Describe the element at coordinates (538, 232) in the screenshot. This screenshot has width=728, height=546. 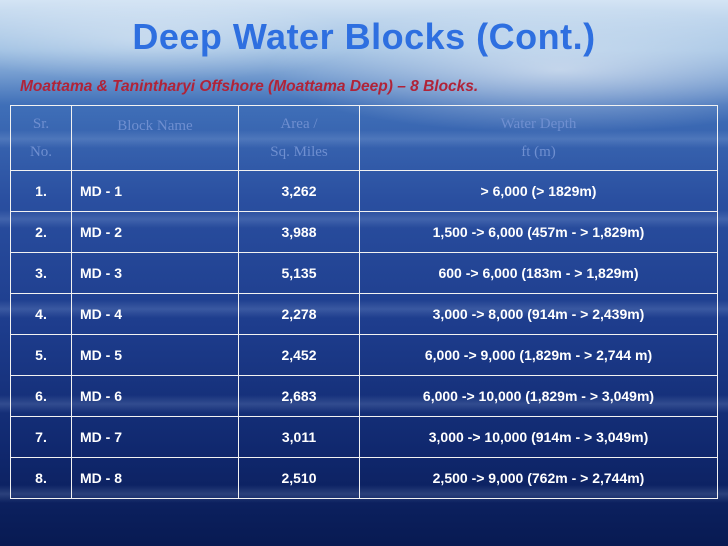
I see `cell-water-depth: 1,500 -> 6,000 (457m - > 1,829m)` at that location.